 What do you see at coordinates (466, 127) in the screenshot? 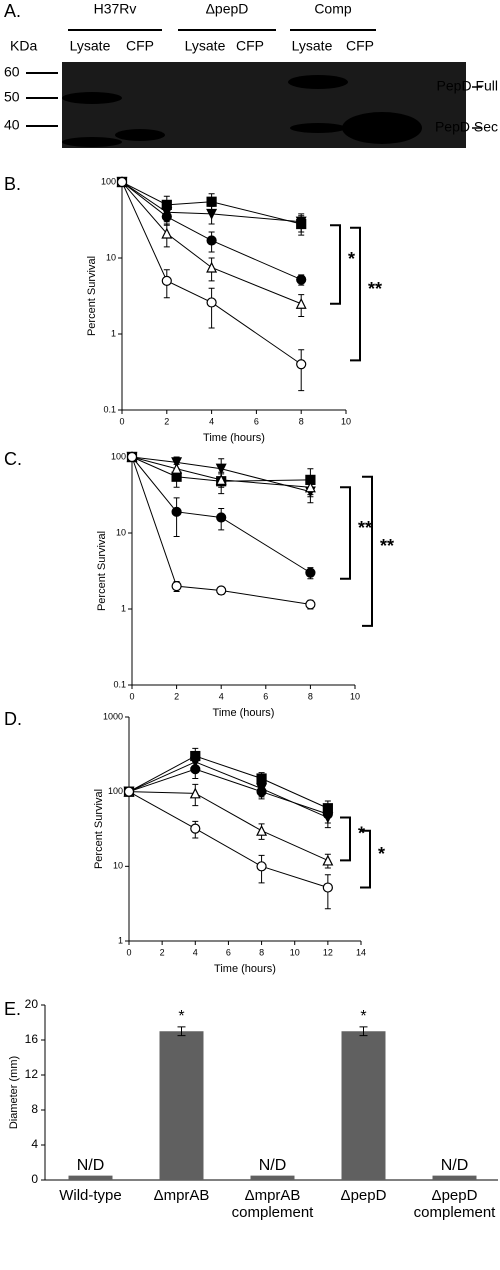
I see `band-label: PepD Sec` at bounding box center [466, 127].